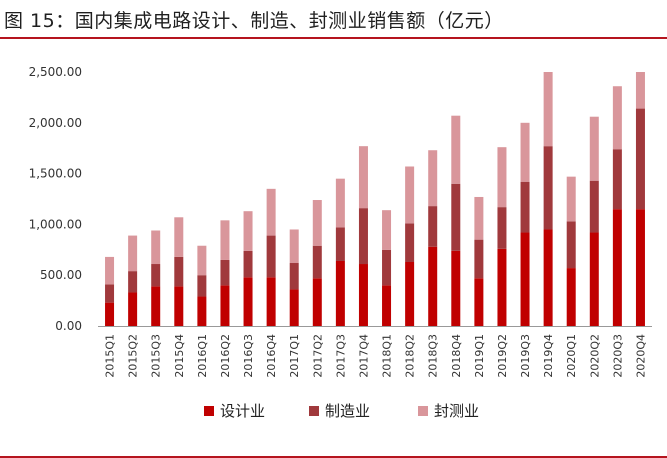 The height and width of the screenshot is (458, 667). I want to click on x-tick-label: 2017Q2, so click(317, 356).